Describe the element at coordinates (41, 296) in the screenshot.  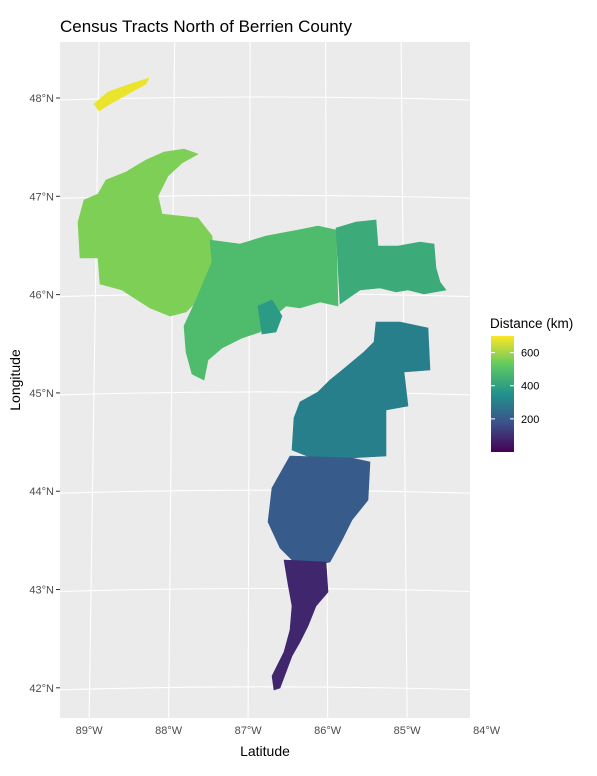
I see `y-tick-label: 46°N` at that location.